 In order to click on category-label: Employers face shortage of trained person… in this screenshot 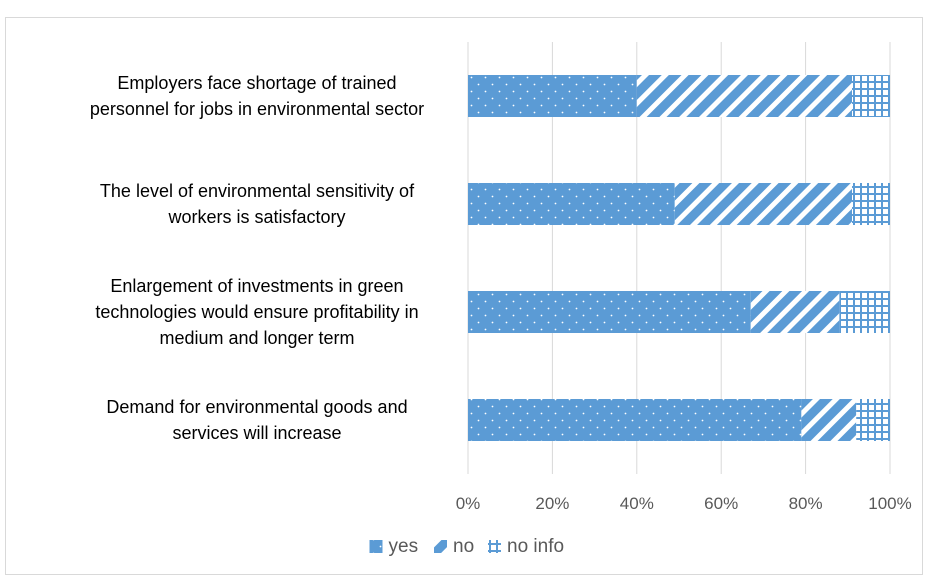, I will do `click(257, 96)`.